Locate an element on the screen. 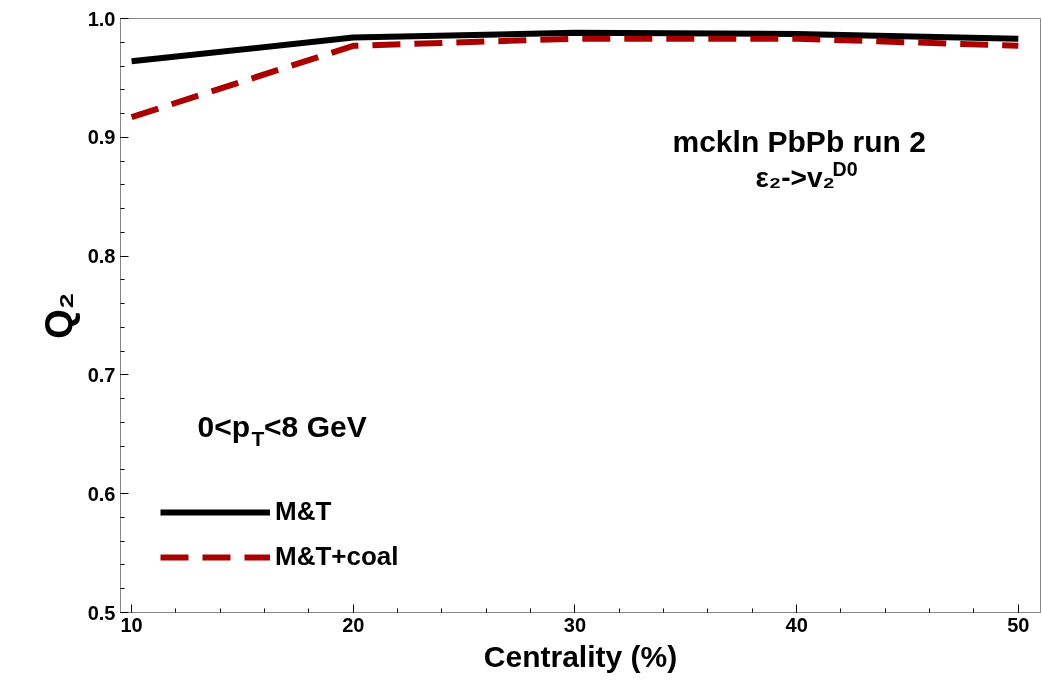 Image resolution: width=1042 pixels, height=688 pixels. x-axis-title: Centrality (%) is located at coordinates (580, 656).